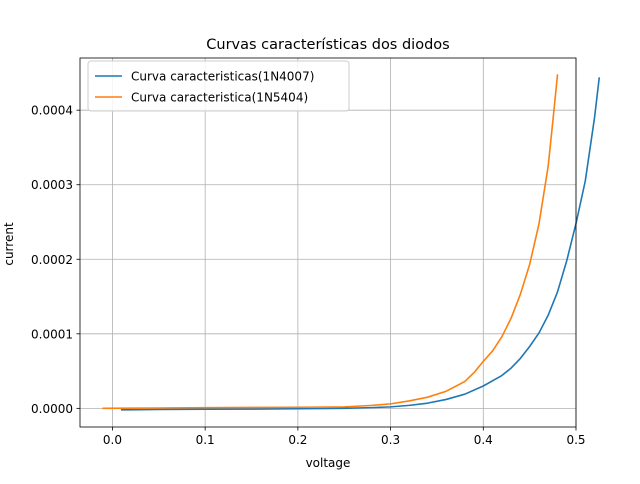 The width and height of the screenshot is (640, 484). I want to click on y-tick-label: 0.0000, so click(52, 409).